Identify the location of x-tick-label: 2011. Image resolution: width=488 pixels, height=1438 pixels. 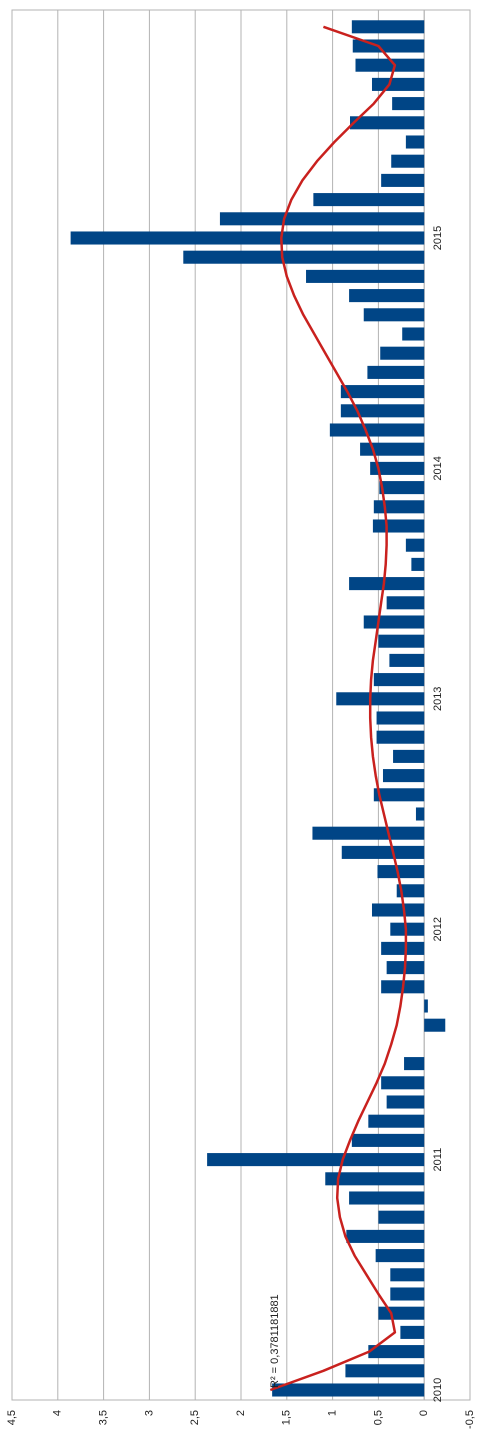
(438, 1160).